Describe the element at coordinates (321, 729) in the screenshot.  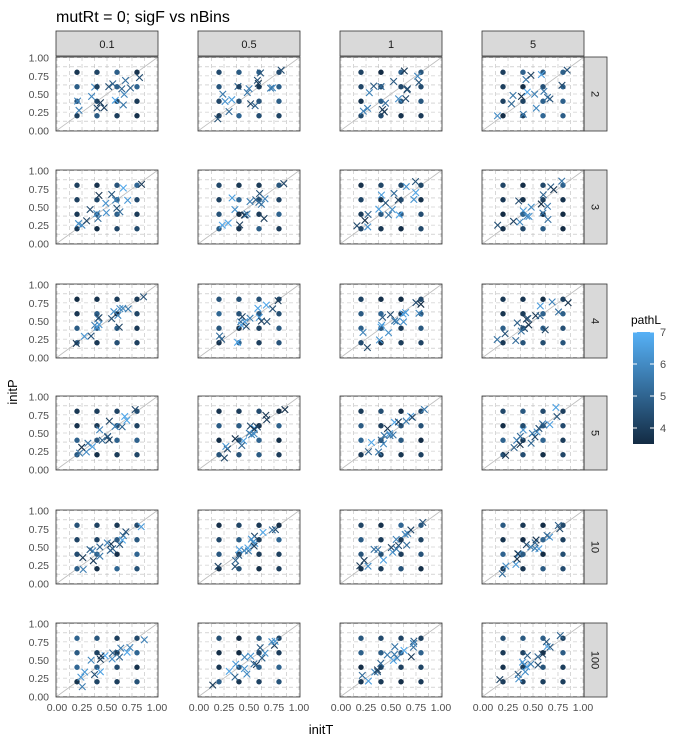
I see `x-axis-title: initT` at that location.